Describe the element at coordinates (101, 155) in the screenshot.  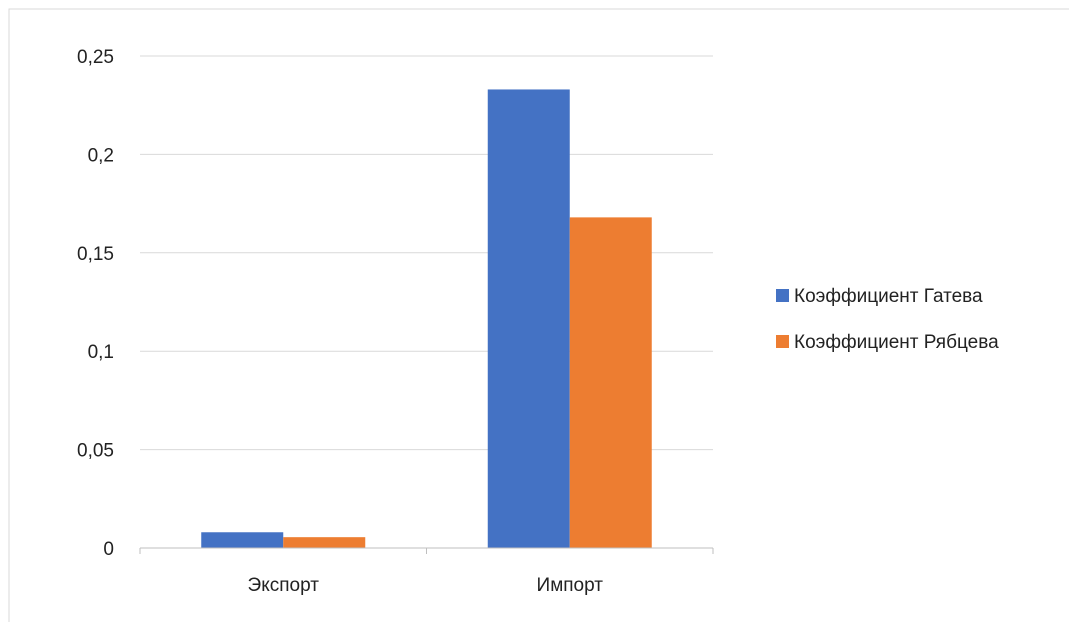
I see `y-tick-label: 0,2` at that location.